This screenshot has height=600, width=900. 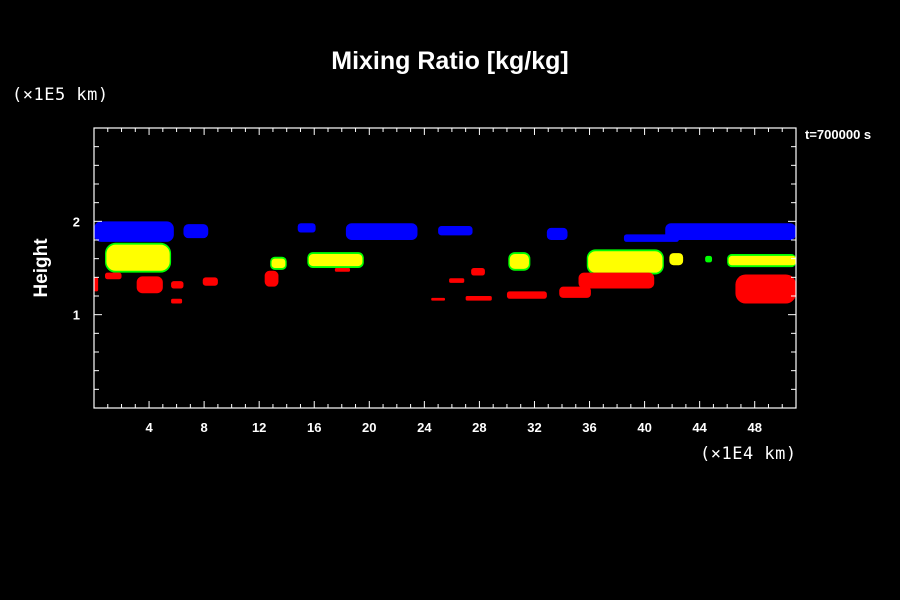 What do you see at coordinates (479, 427) in the screenshot?
I see `x-tick-label: 28` at bounding box center [479, 427].